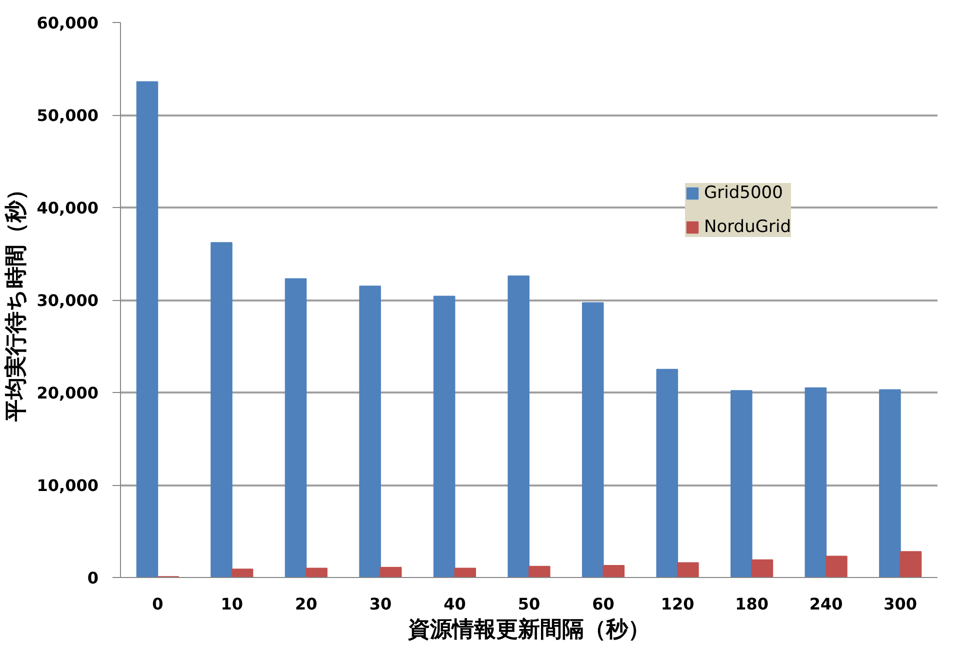 This screenshot has height=647, width=957. What do you see at coordinates (67, 300) in the screenshot?
I see `y-tick-label: 30,000` at bounding box center [67, 300].